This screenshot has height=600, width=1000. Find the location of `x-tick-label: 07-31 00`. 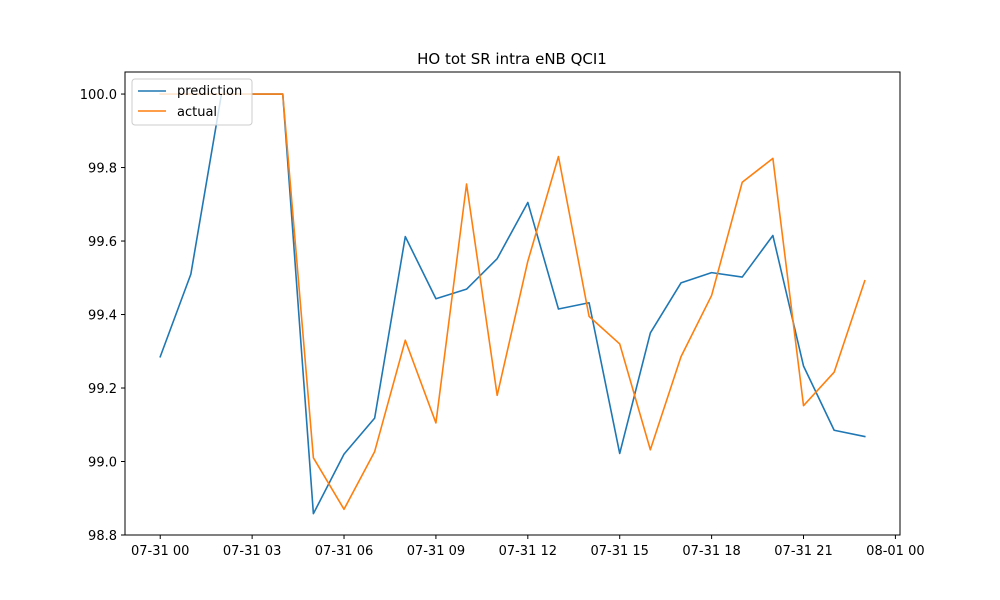

x-tick-label: 07-31 00 is located at coordinates (160, 551).